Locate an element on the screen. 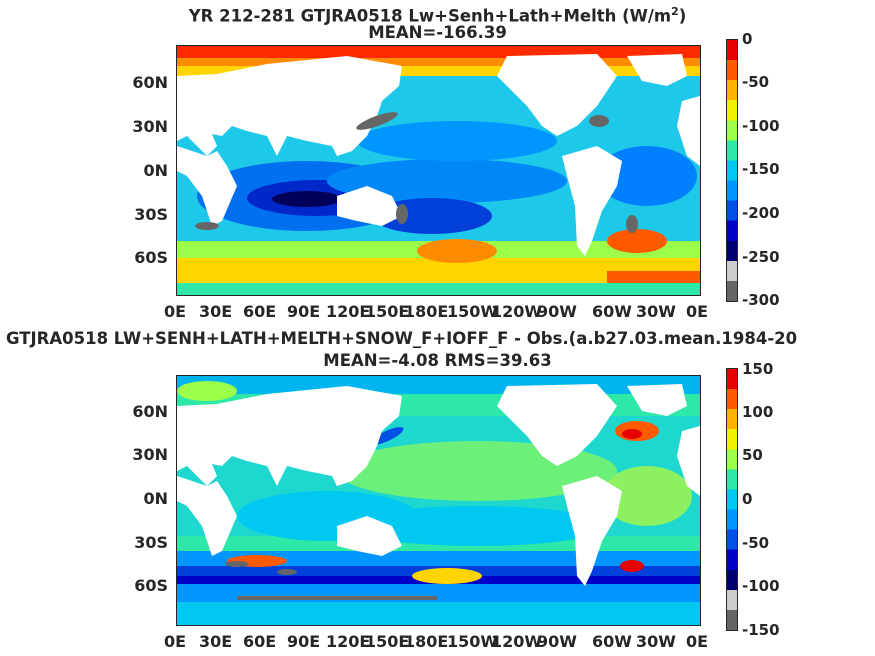  panel2-lon-label: 120E is located at coordinates (348, 641).